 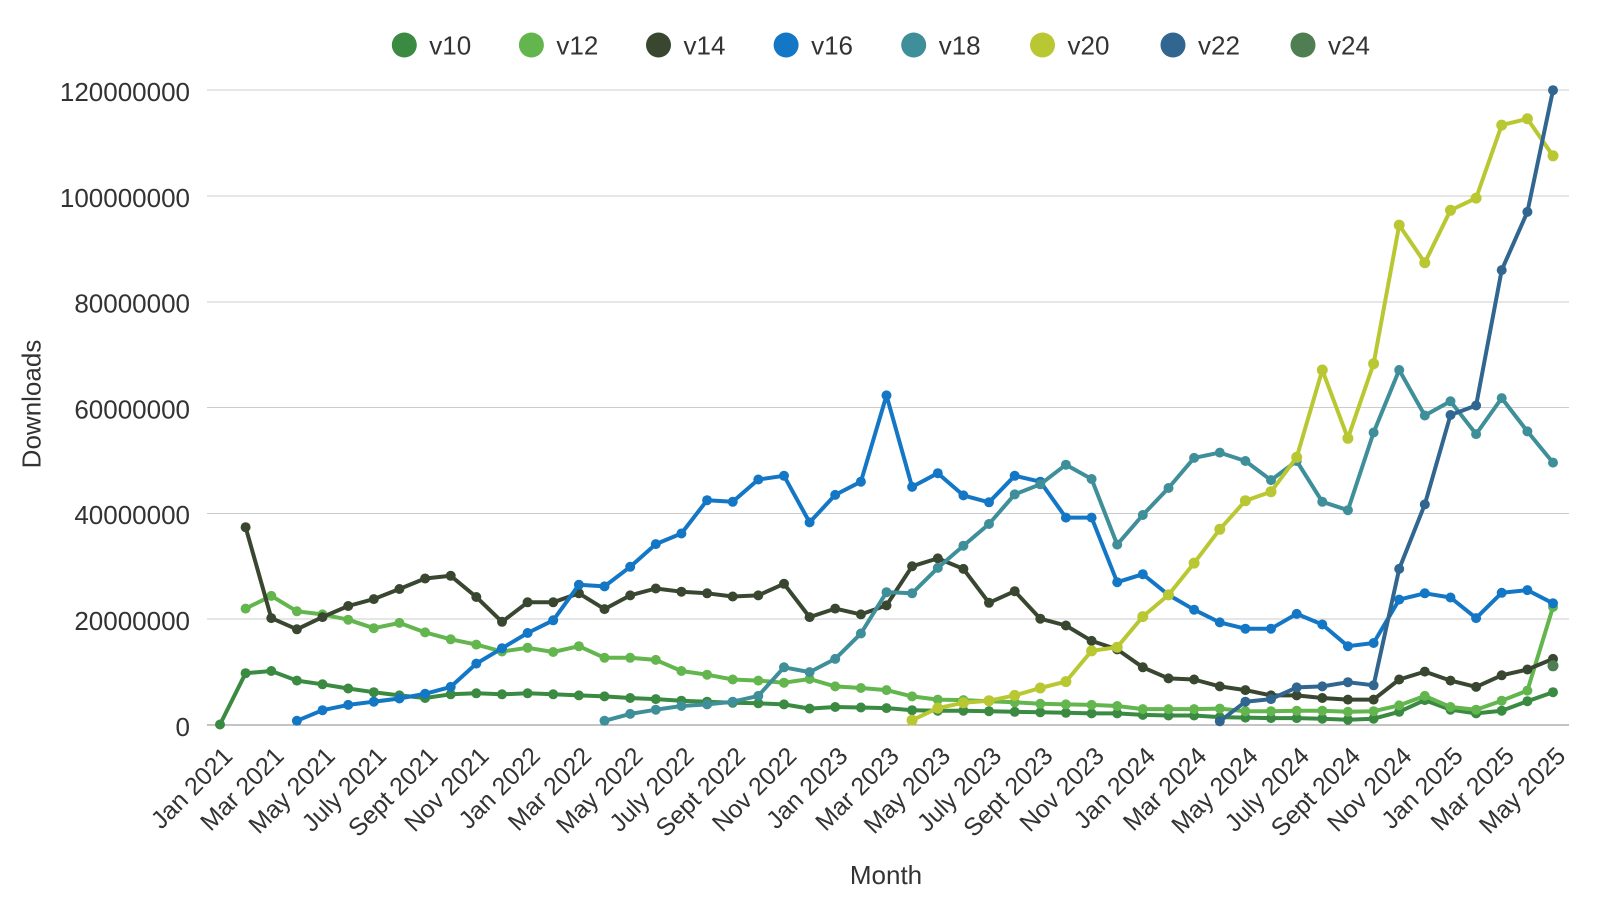 What do you see at coordinates (125, 92) in the screenshot?
I see `svg-text: 120000000` at bounding box center [125, 92].